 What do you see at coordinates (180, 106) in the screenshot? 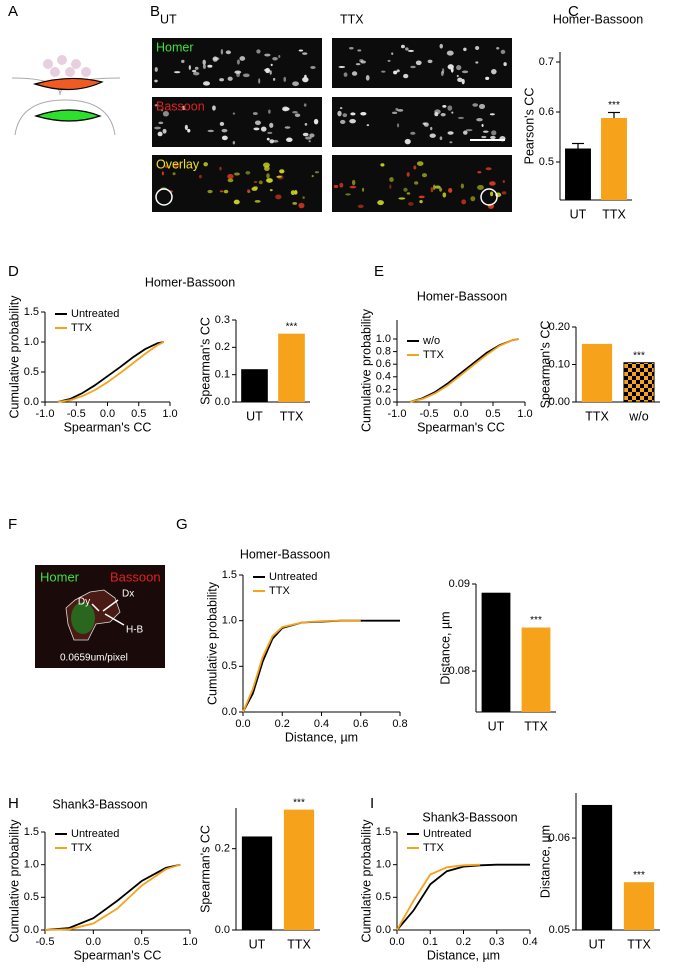
I see `row-label: Bassoon` at bounding box center [180, 106].